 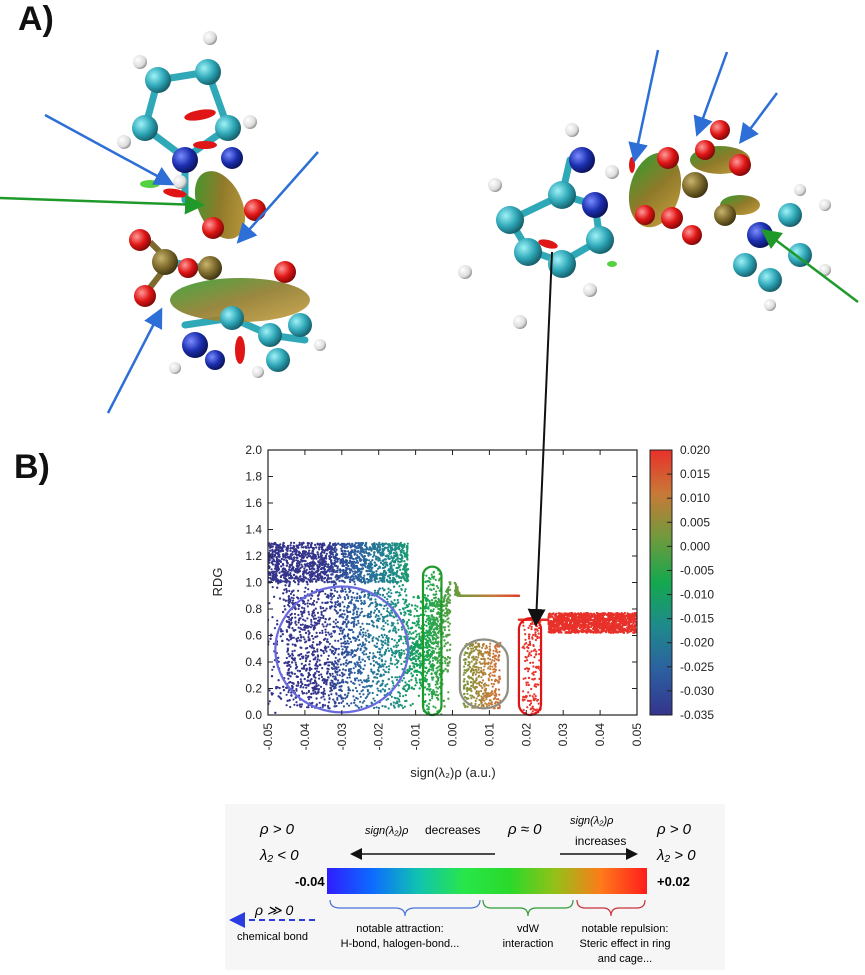 I want to click on plot-area, so click(x=452, y=582).